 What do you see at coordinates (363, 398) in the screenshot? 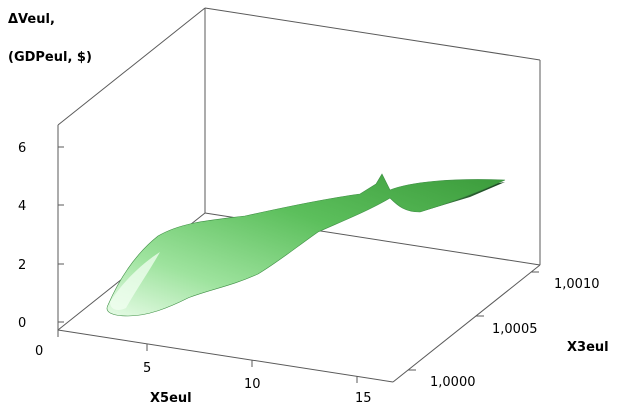
I see `x-tick-label: 15` at bounding box center [363, 398].